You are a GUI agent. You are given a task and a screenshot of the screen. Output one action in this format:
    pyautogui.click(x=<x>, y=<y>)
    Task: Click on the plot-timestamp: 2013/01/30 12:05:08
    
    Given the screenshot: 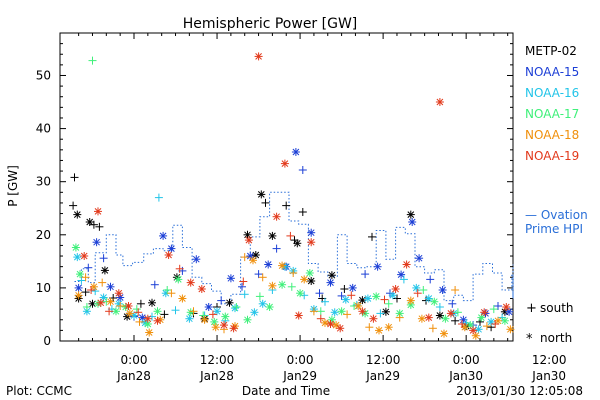 What is the action you would take?
    pyautogui.click(x=519, y=391)
    